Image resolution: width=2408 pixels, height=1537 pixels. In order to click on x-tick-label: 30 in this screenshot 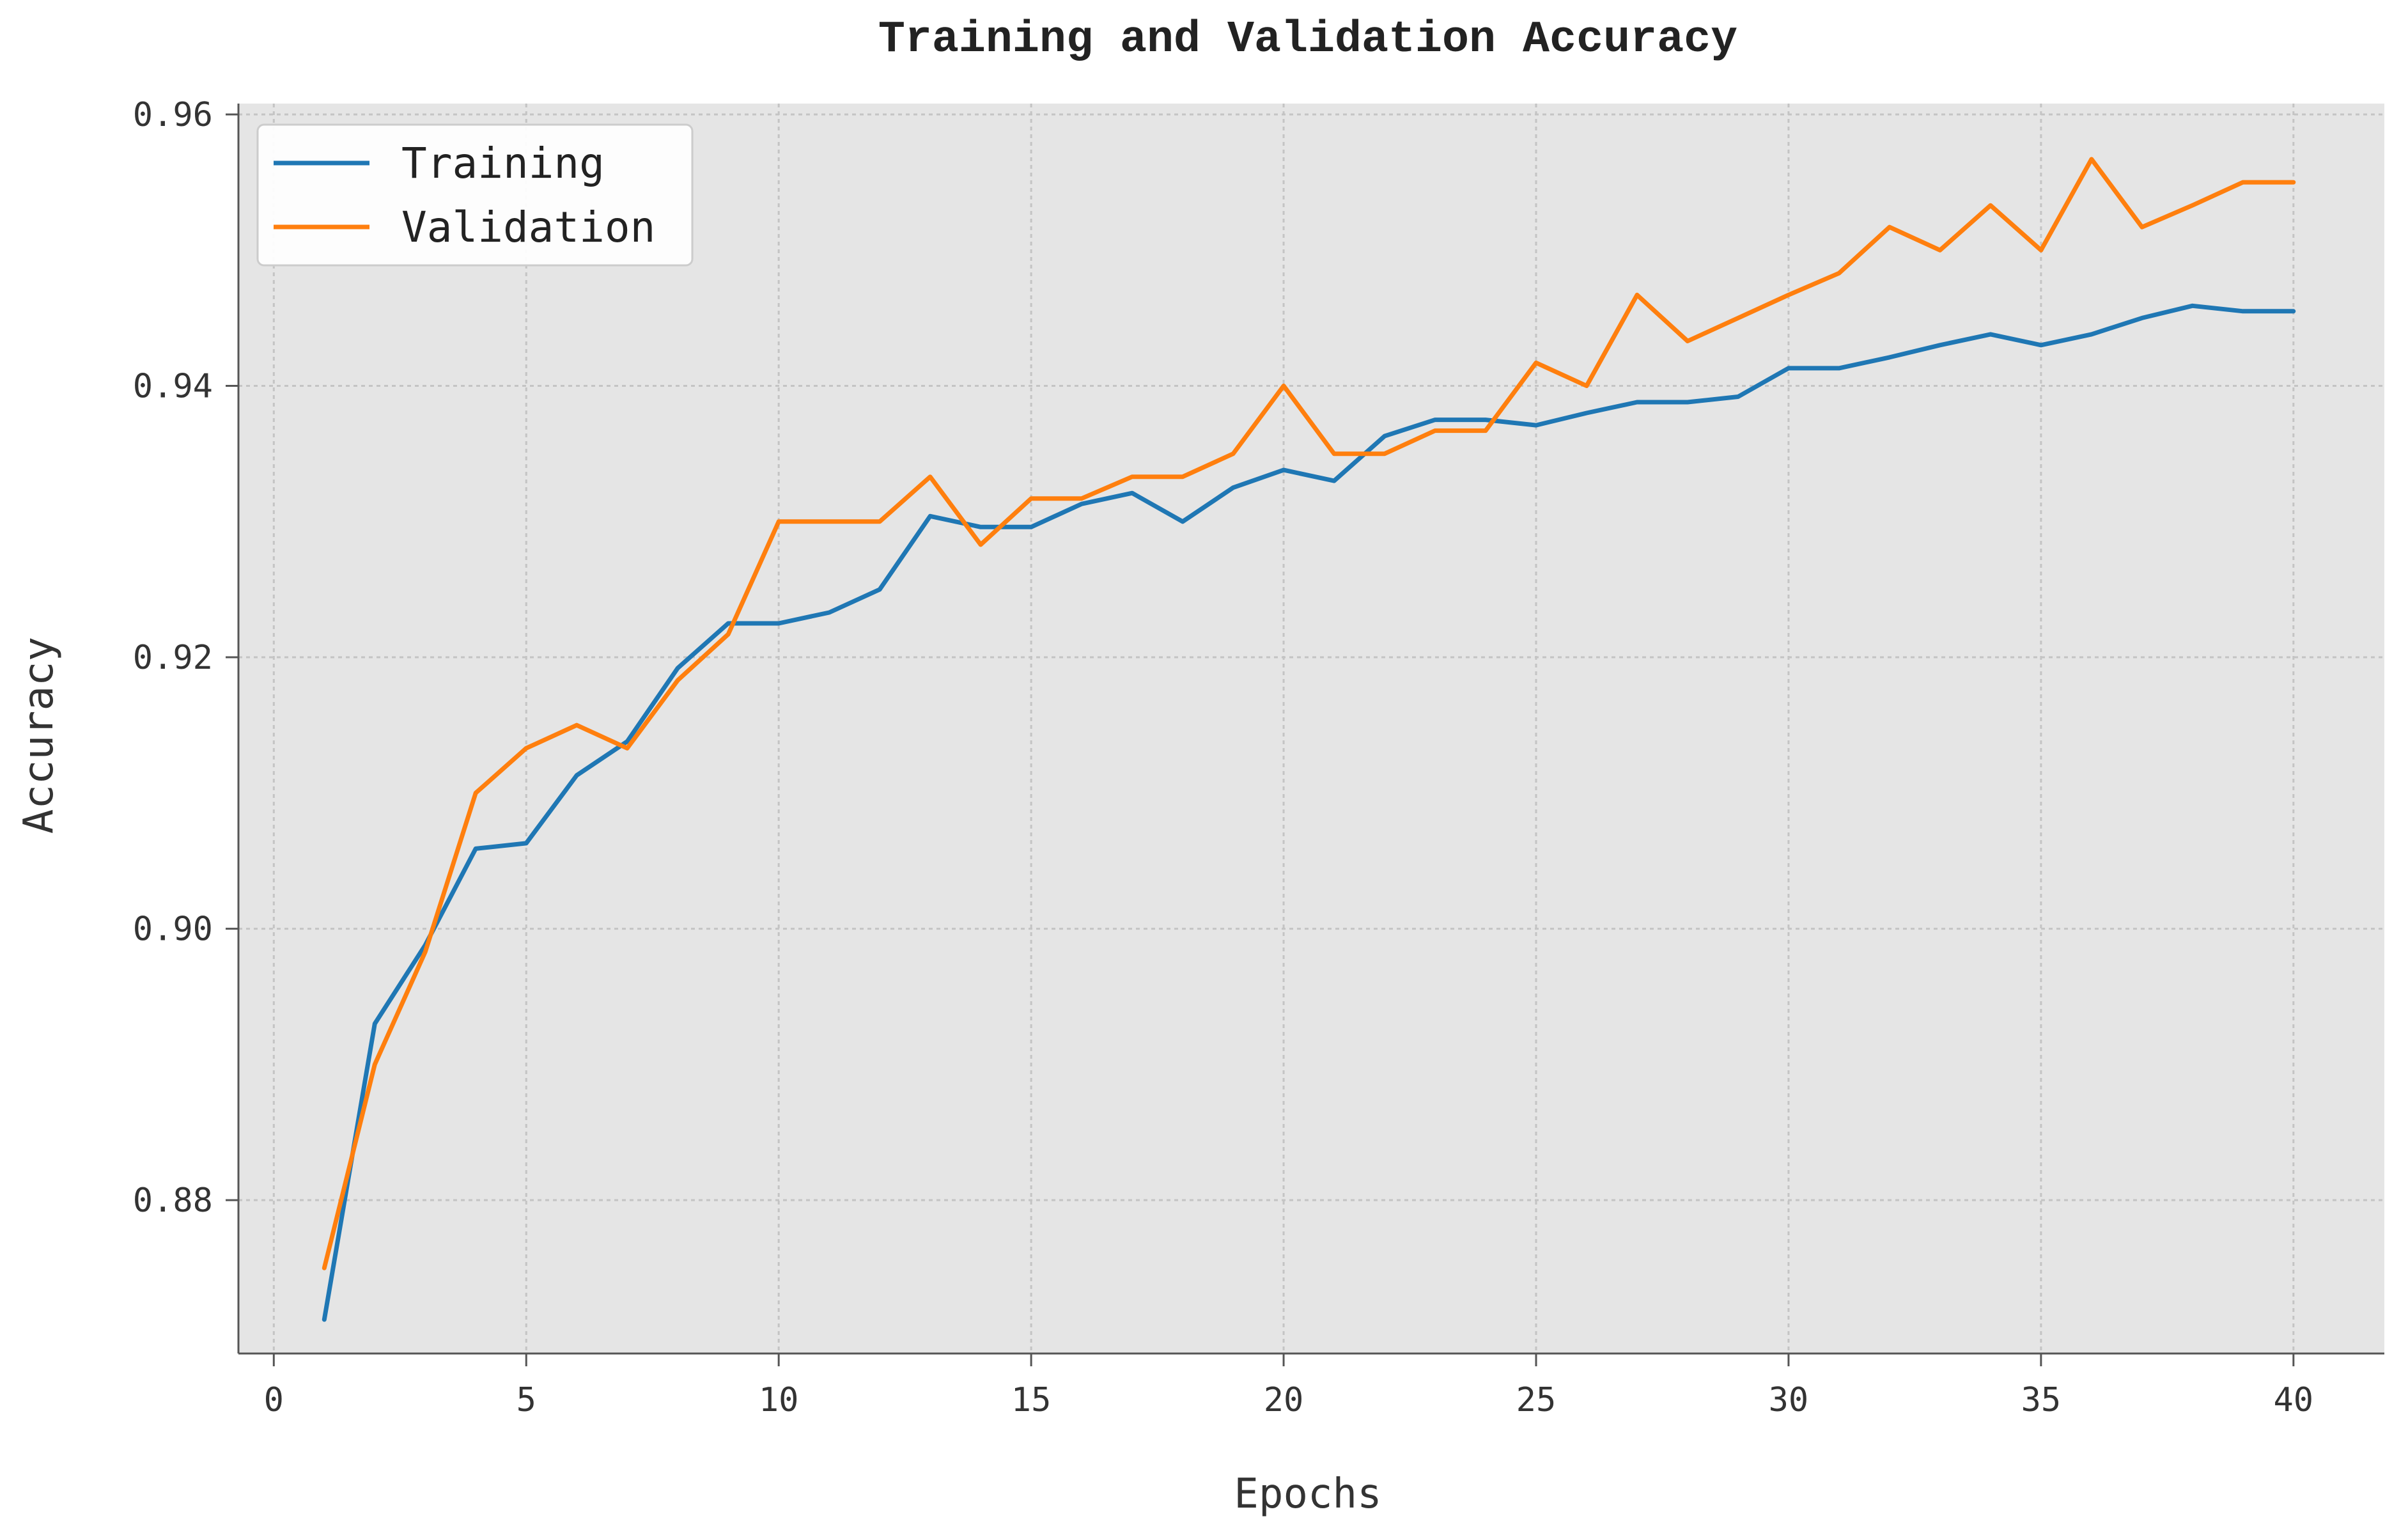, I will do `click(1789, 1400)`.